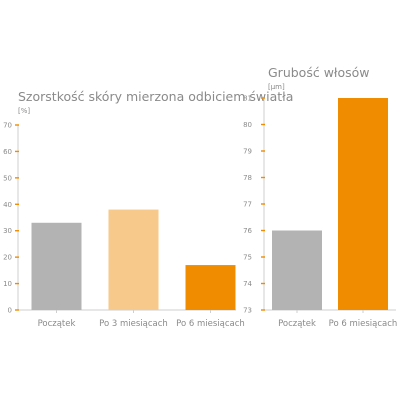 The width and height of the screenshot is (400, 400). I want to click on y-tick-label: 40, so click(7, 205).